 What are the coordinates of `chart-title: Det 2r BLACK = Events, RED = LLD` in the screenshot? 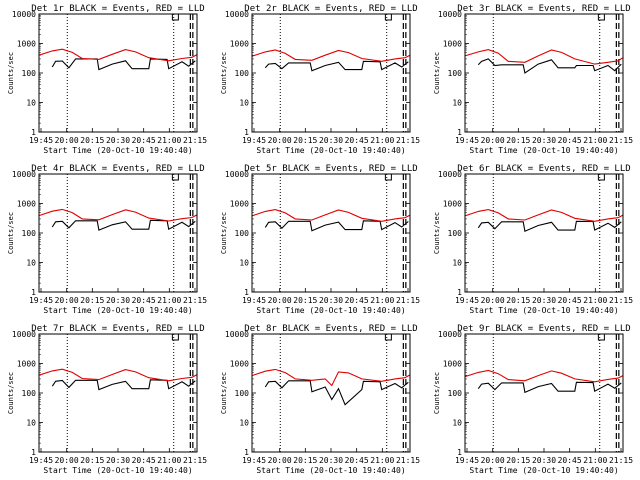 It's located at (330, 9).